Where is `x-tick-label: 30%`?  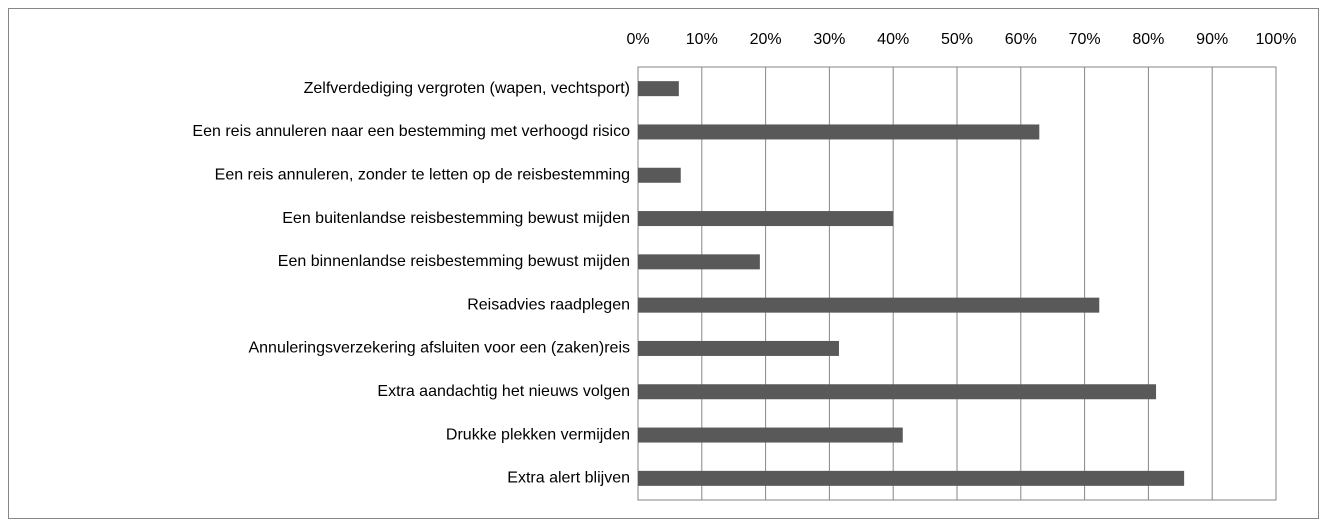 x-tick-label: 30% is located at coordinates (829, 39).